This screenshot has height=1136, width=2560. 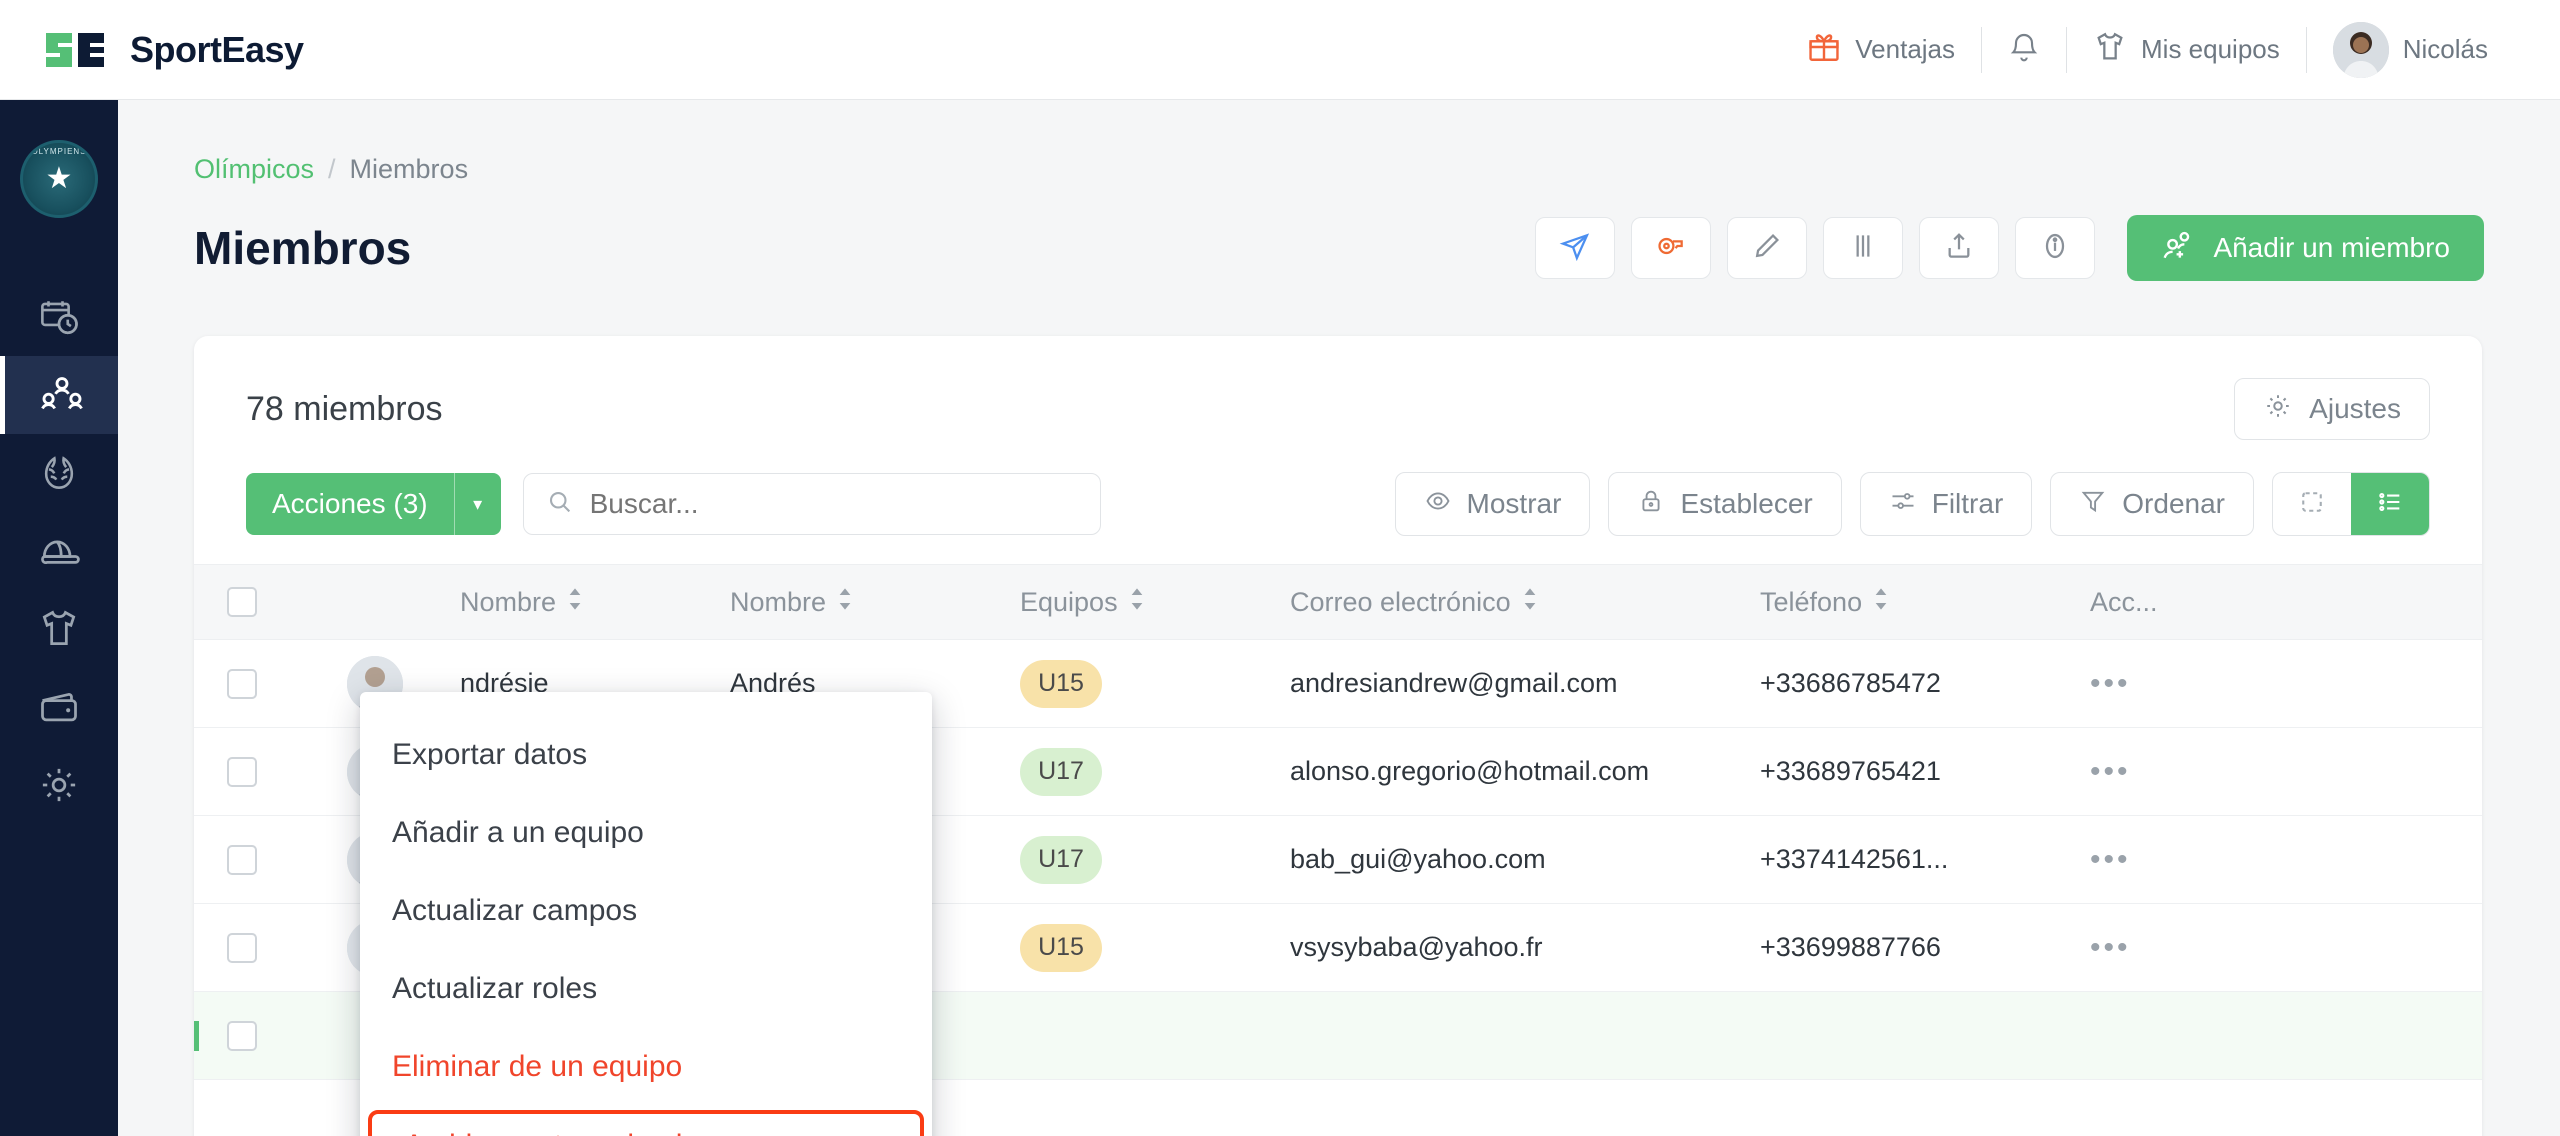 I want to click on column-label: Nombre, so click(x=778, y=601).